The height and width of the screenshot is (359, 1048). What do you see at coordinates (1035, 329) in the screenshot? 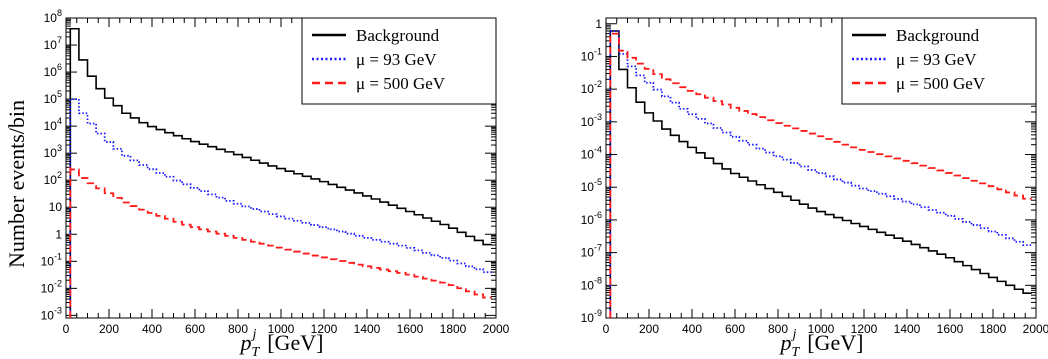
I see `right-x-tick-label: 2000` at bounding box center [1035, 329].